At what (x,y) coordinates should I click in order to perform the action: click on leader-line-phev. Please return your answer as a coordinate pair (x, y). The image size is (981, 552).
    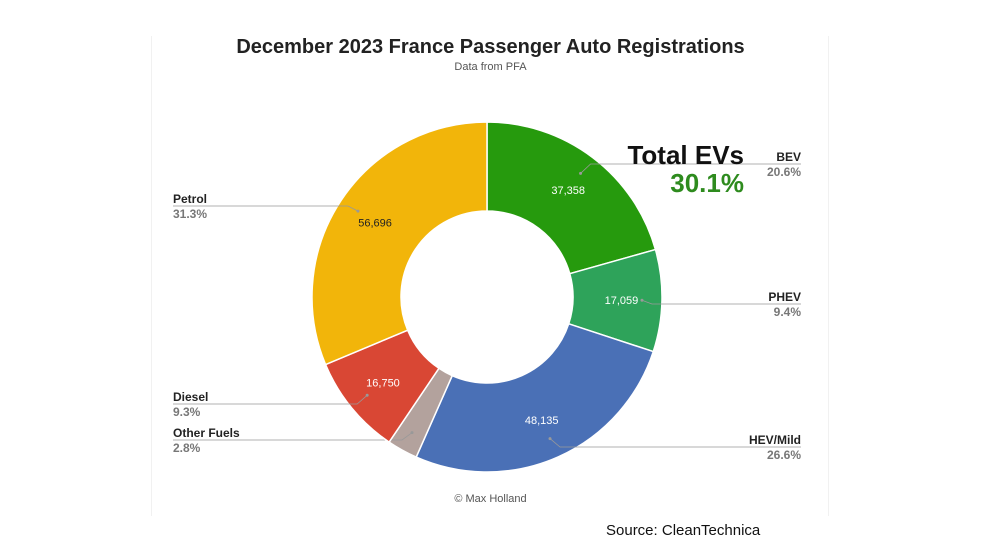
    Looking at the image, I should click on (721, 302).